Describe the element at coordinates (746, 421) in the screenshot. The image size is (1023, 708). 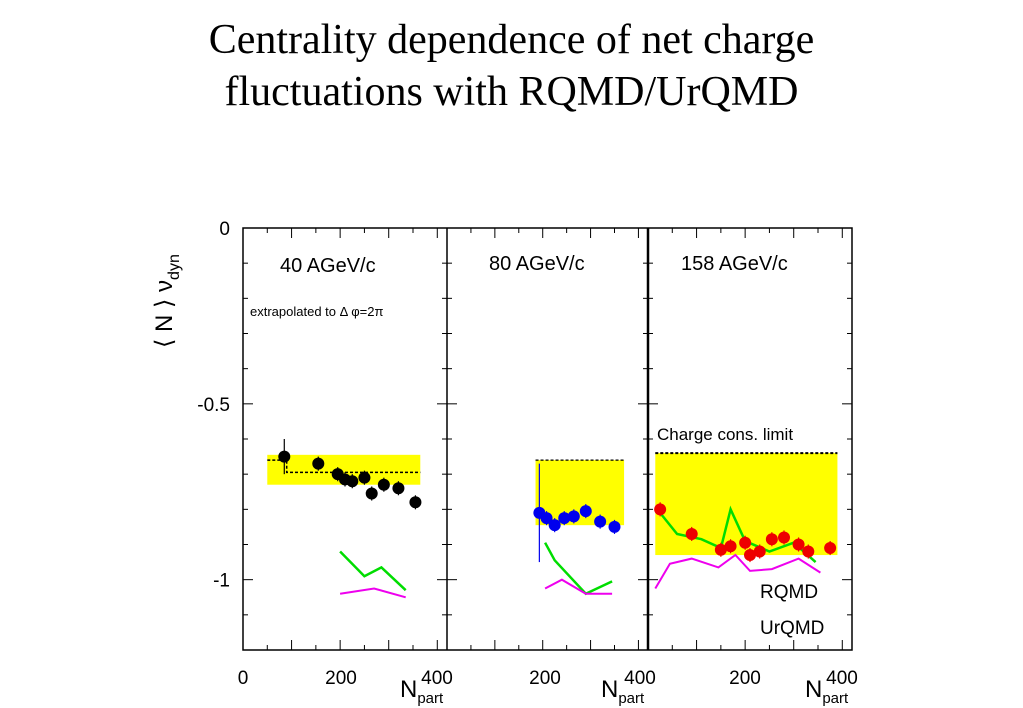
I see `panel-3: 158 AGeV/c Charge cons. limit` at that location.